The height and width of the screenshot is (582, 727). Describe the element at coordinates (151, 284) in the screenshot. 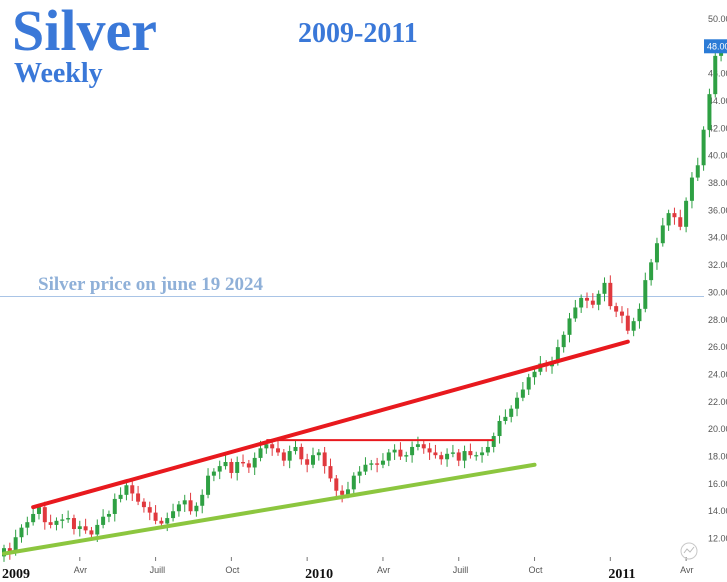

I see `reference-price-label: Silver price on june 19 2024` at that location.